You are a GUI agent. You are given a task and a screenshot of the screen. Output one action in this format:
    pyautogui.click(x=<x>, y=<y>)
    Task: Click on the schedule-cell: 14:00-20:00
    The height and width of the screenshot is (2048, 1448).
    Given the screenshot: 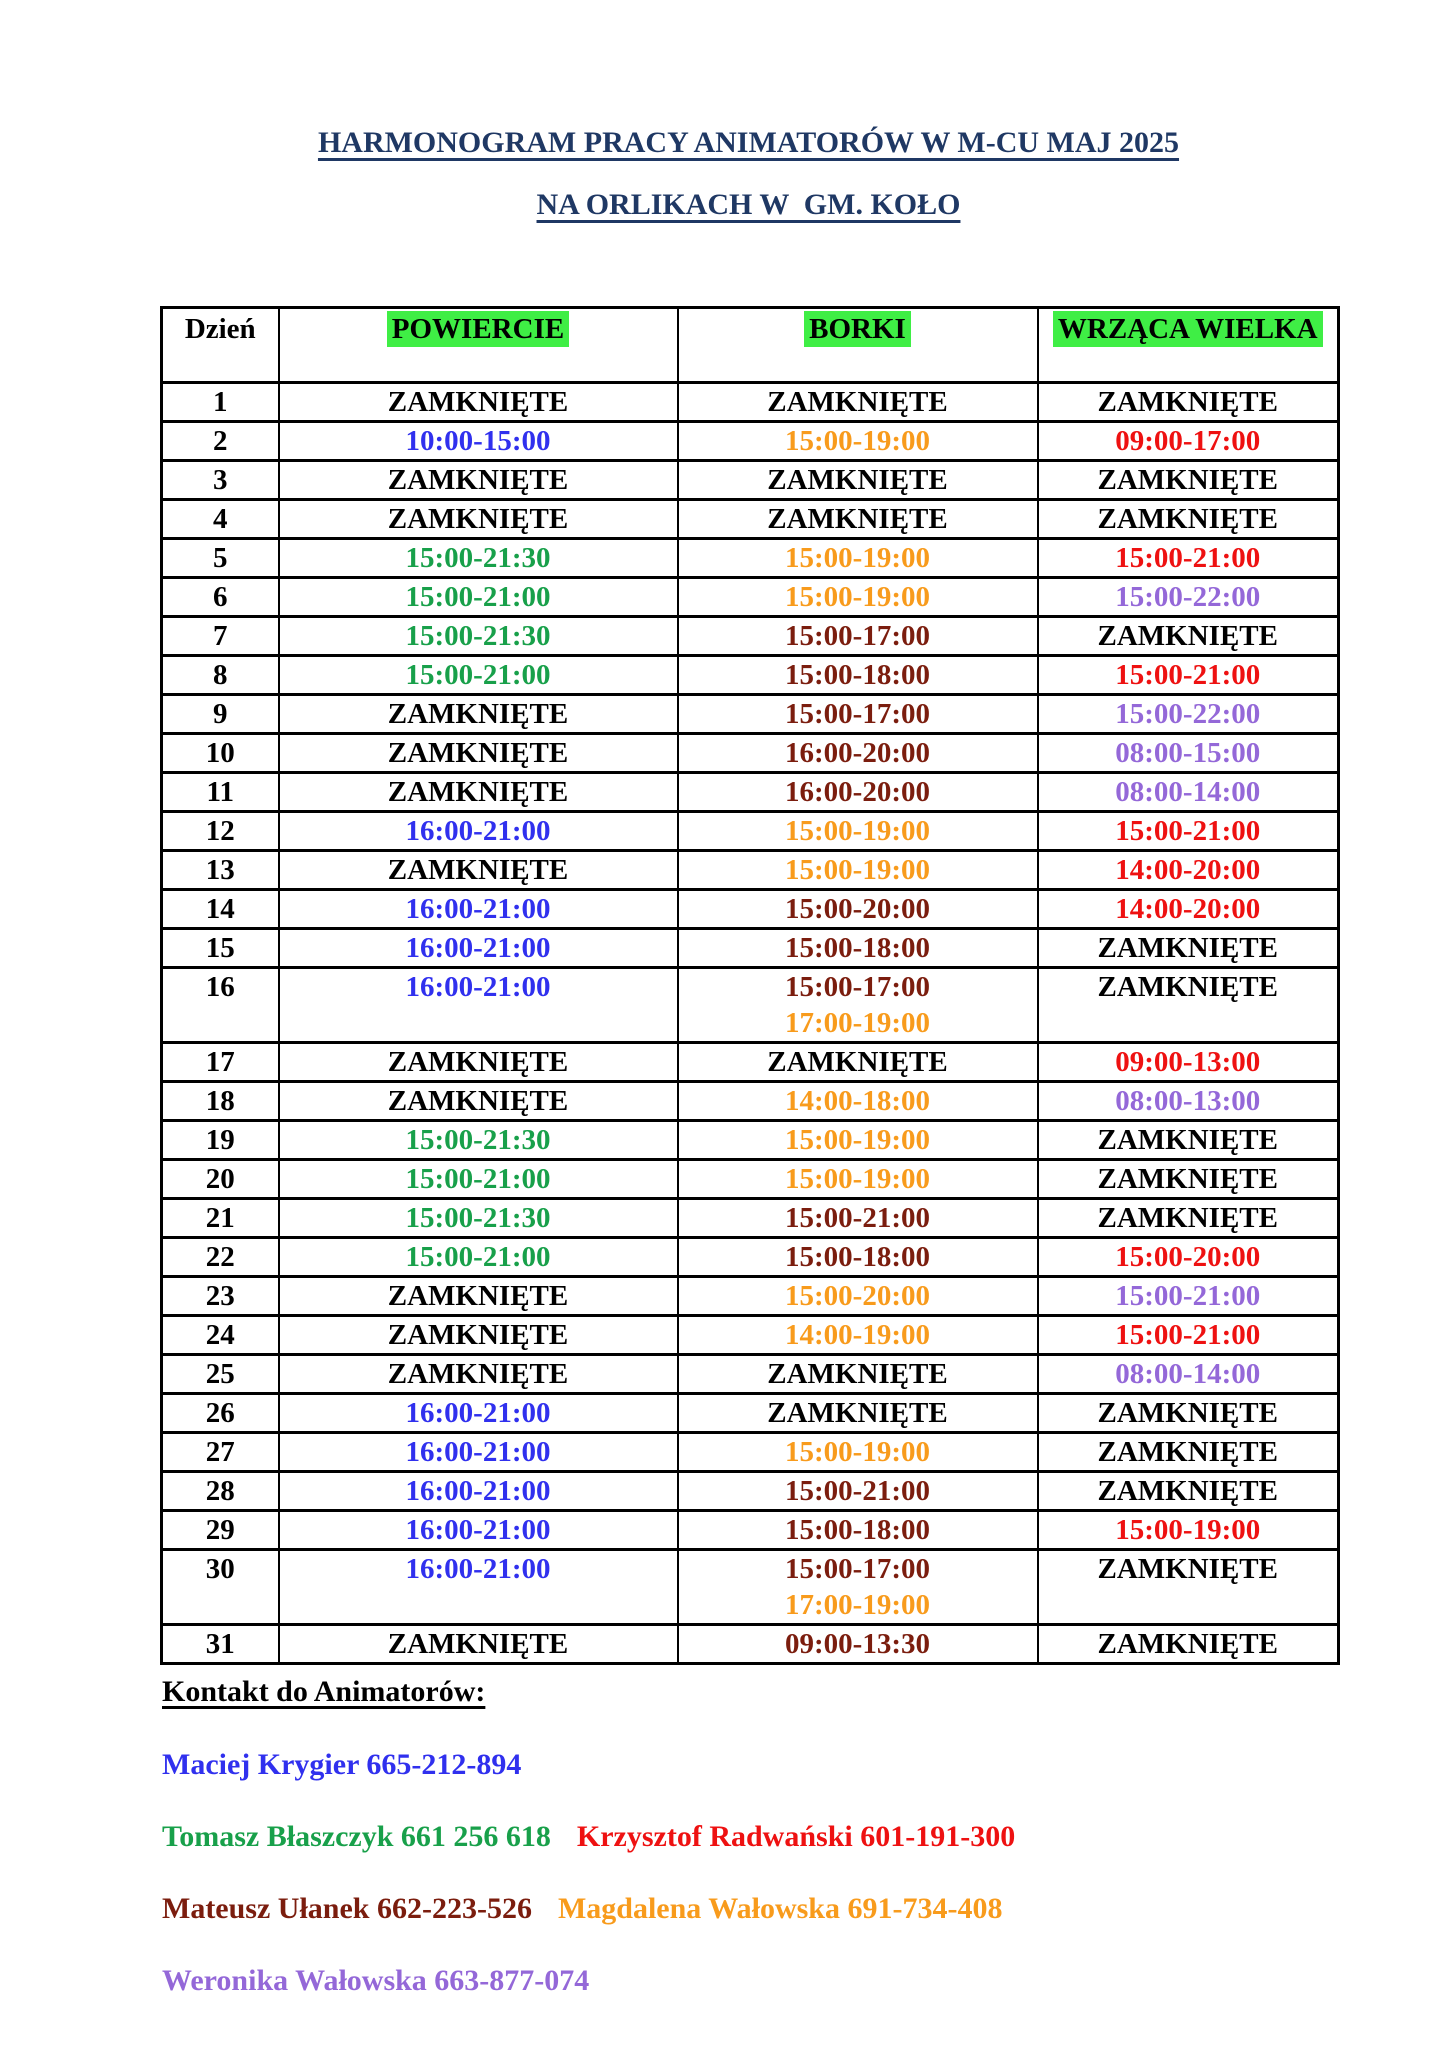 What is the action you would take?
    pyautogui.click(x=1188, y=870)
    